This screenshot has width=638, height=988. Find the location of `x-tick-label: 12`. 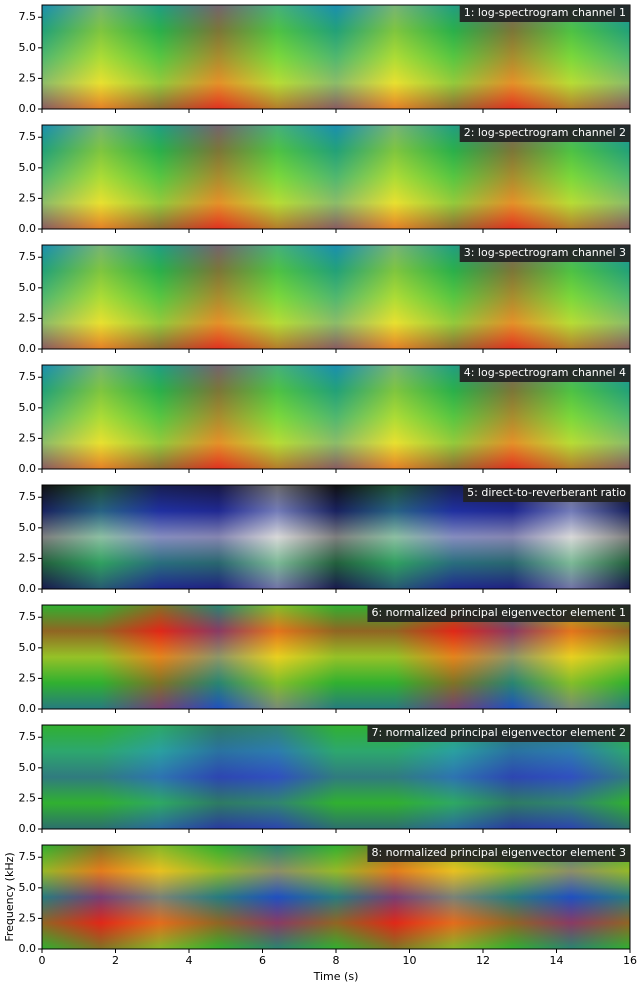

x-tick-label: 12 is located at coordinates (483, 960).